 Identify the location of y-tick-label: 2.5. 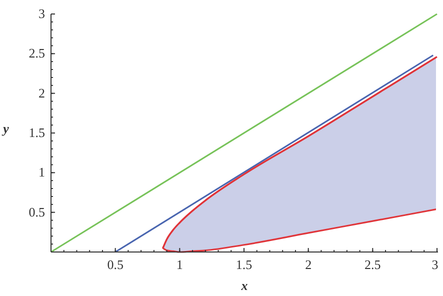
(36, 53).